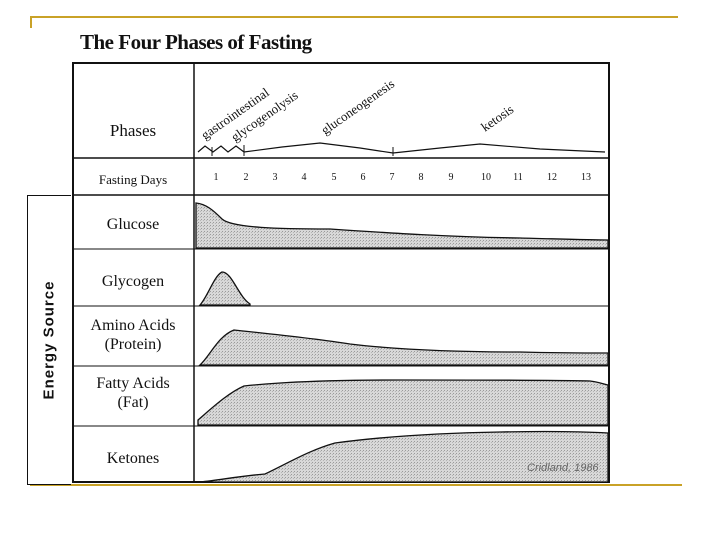 The image size is (720, 540). I want to click on fatty-acids-label-line1: Fatty Acids, so click(133, 383).